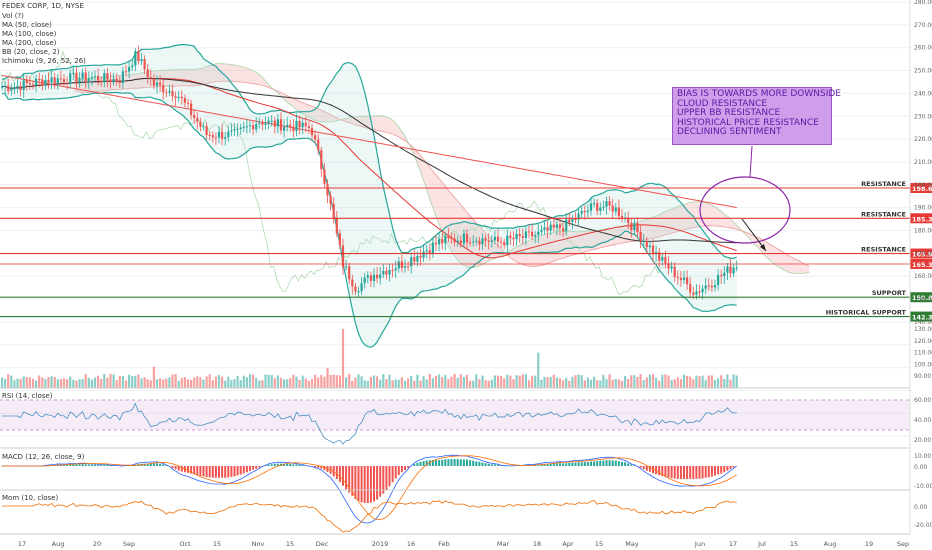 This screenshot has width=932, height=550. I want to click on indicator-ma50: MA (50, close), so click(27, 25).